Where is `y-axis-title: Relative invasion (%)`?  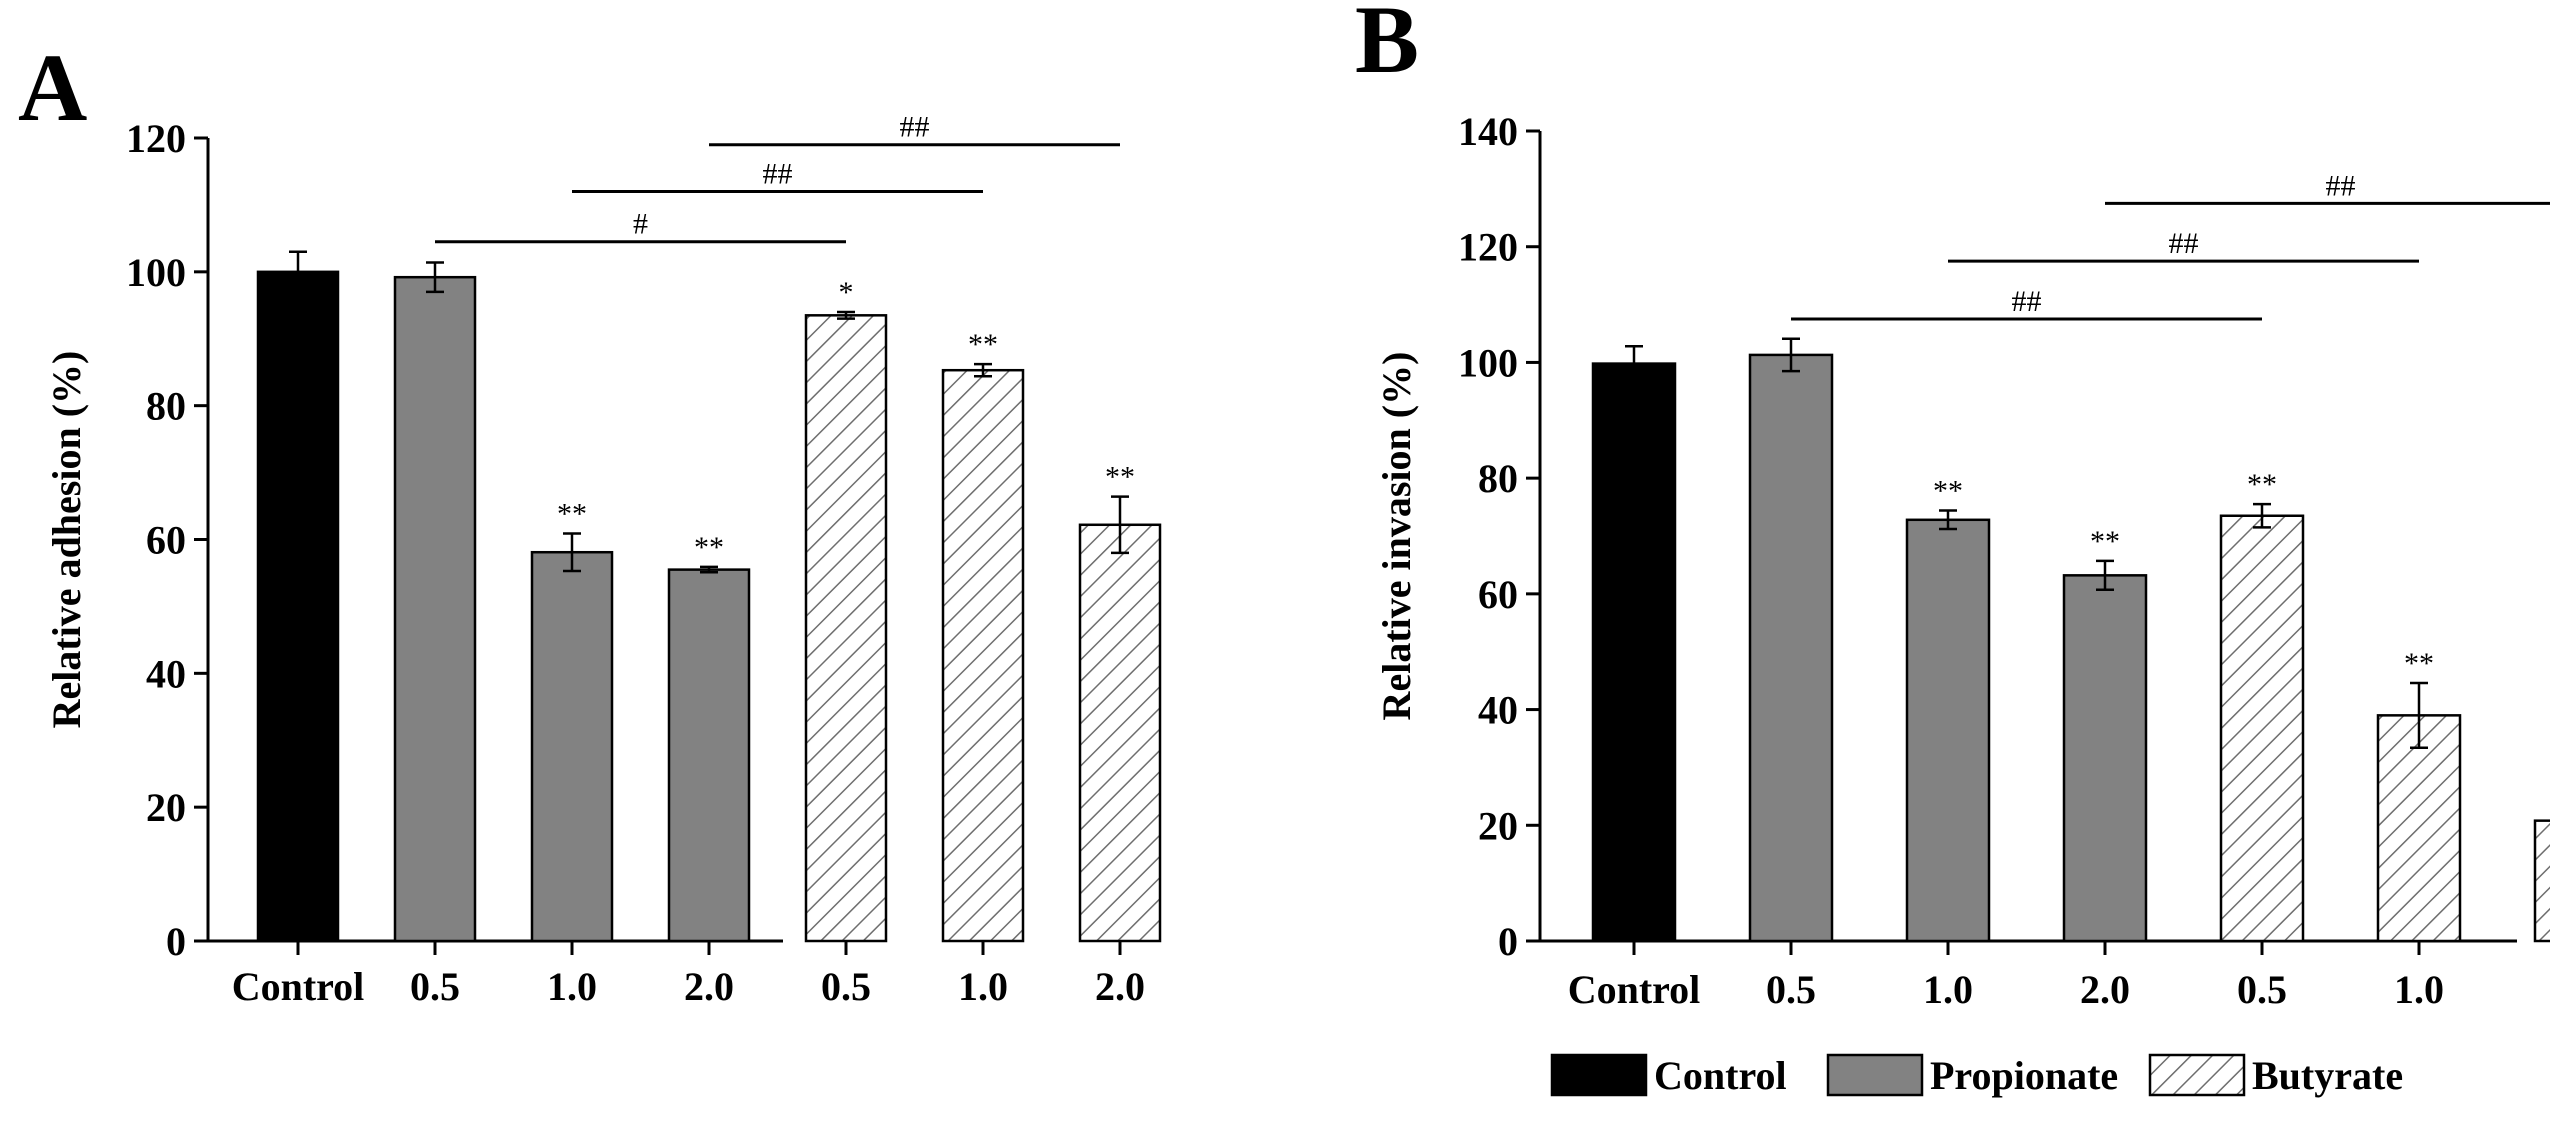
y-axis-title: Relative invasion (%) is located at coordinates (1396, 536).